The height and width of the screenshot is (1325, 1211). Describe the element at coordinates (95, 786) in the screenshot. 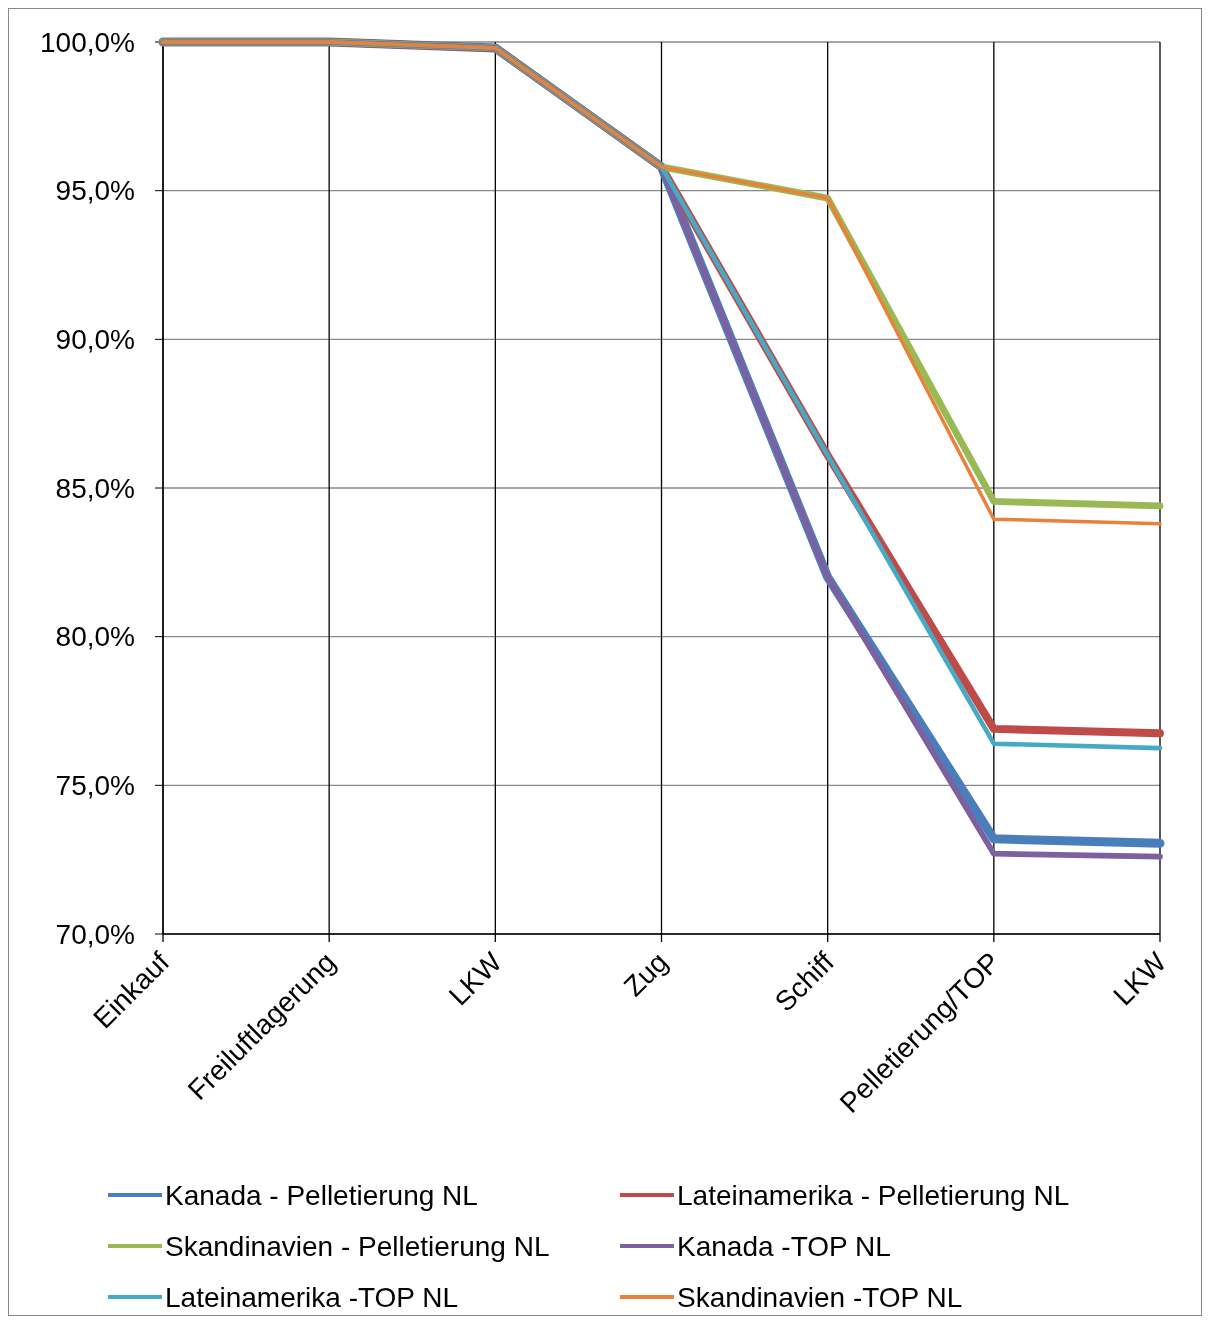

I see `y-tick-label: 75,0%` at that location.